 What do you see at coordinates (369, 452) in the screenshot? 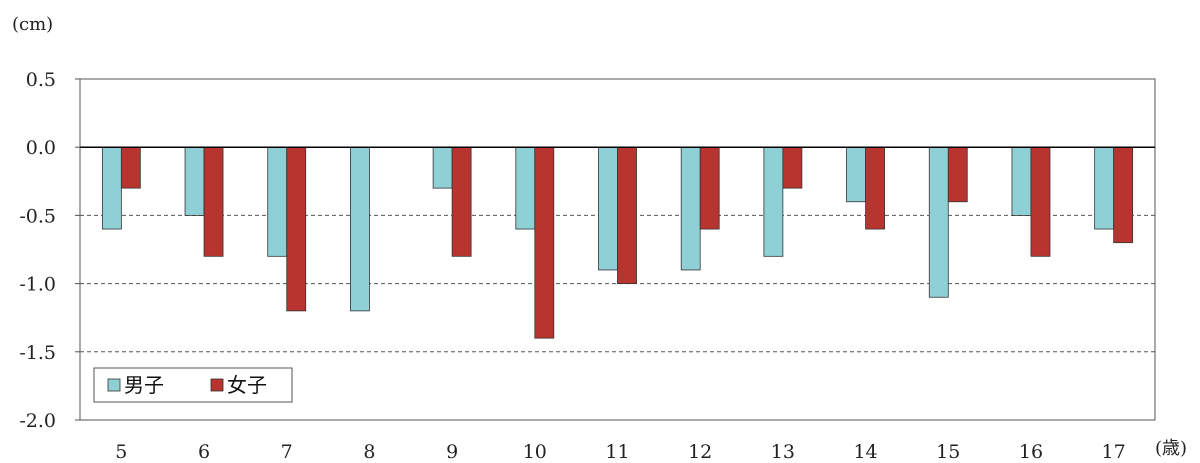
I see `x-tick-label: 8` at bounding box center [369, 452].